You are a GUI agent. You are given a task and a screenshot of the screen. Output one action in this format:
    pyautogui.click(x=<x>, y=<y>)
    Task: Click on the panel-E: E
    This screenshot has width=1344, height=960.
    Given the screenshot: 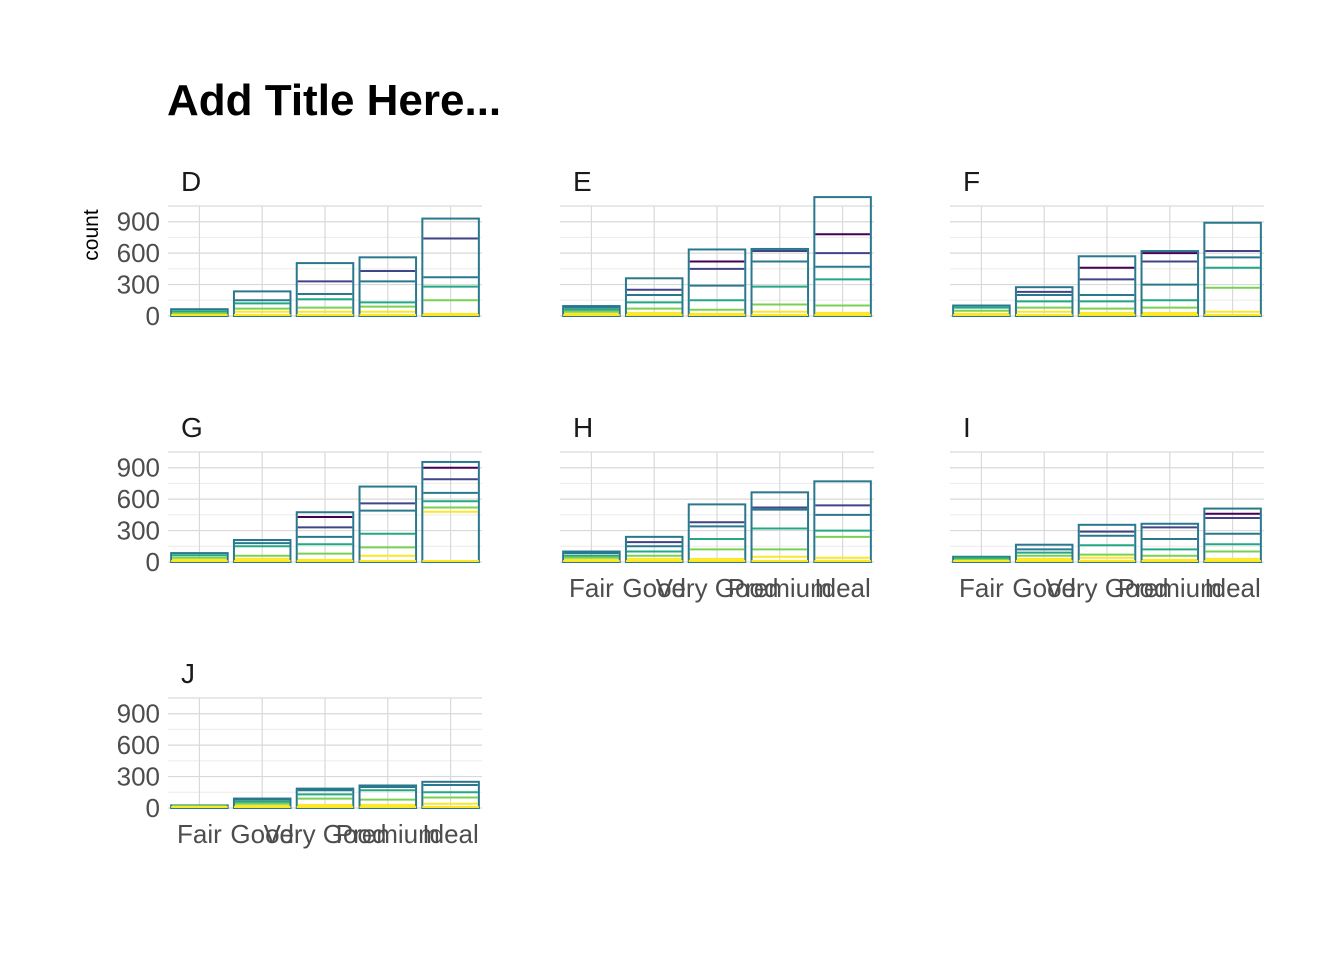 What is the action you would take?
    pyautogui.click(x=717, y=242)
    